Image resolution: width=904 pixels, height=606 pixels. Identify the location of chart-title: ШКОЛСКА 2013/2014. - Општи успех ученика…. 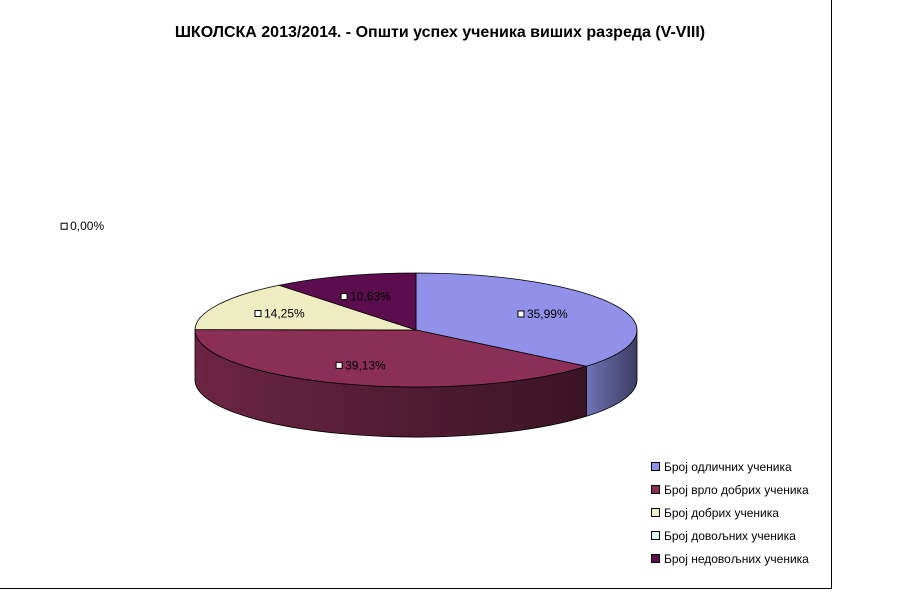
(440, 32).